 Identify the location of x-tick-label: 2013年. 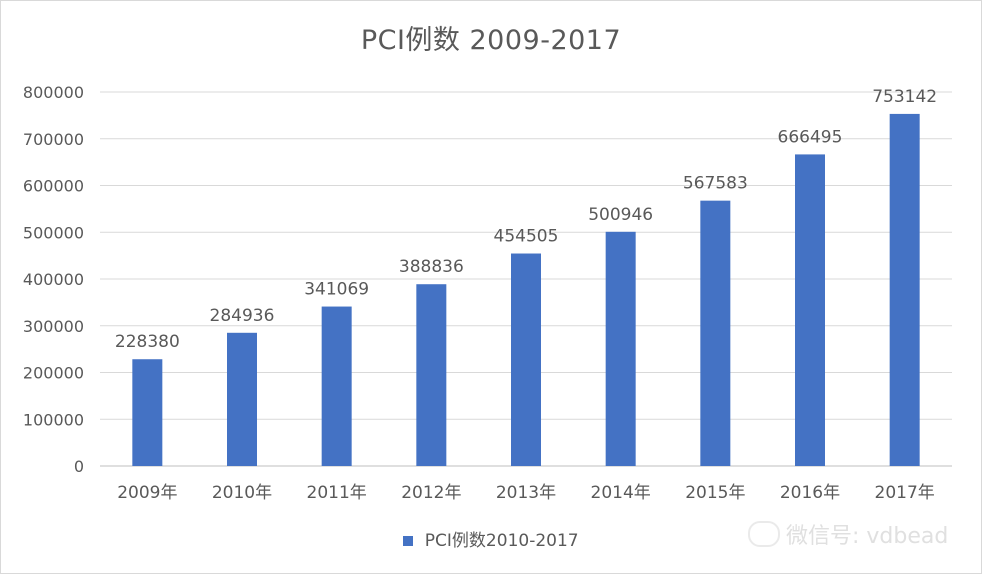
(526, 493).